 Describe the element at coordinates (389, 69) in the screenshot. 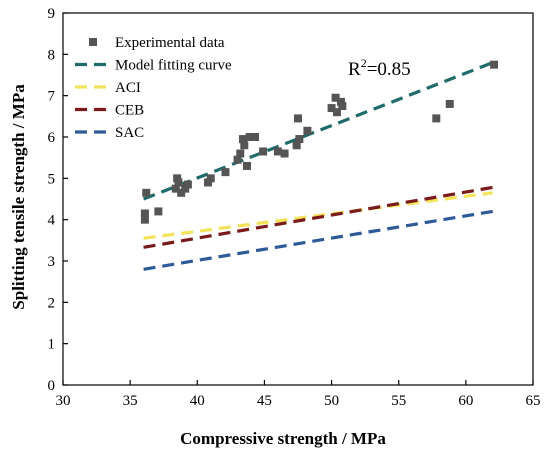

I see `r-squared-rest: =0.85` at that location.